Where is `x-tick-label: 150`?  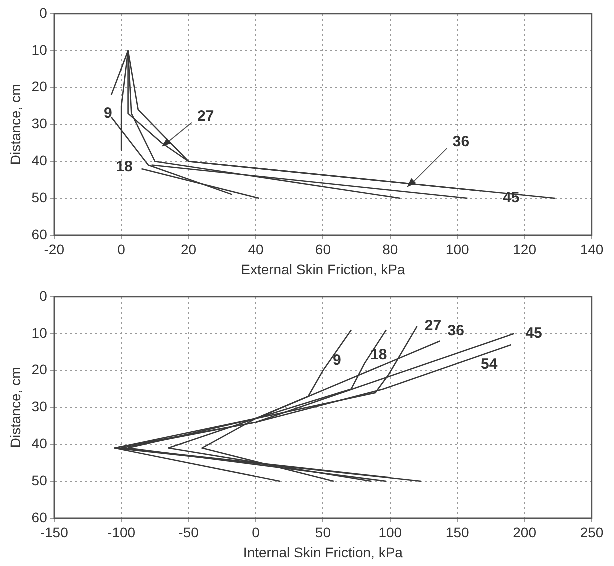
x-tick-label: 150 is located at coordinates (458, 532).